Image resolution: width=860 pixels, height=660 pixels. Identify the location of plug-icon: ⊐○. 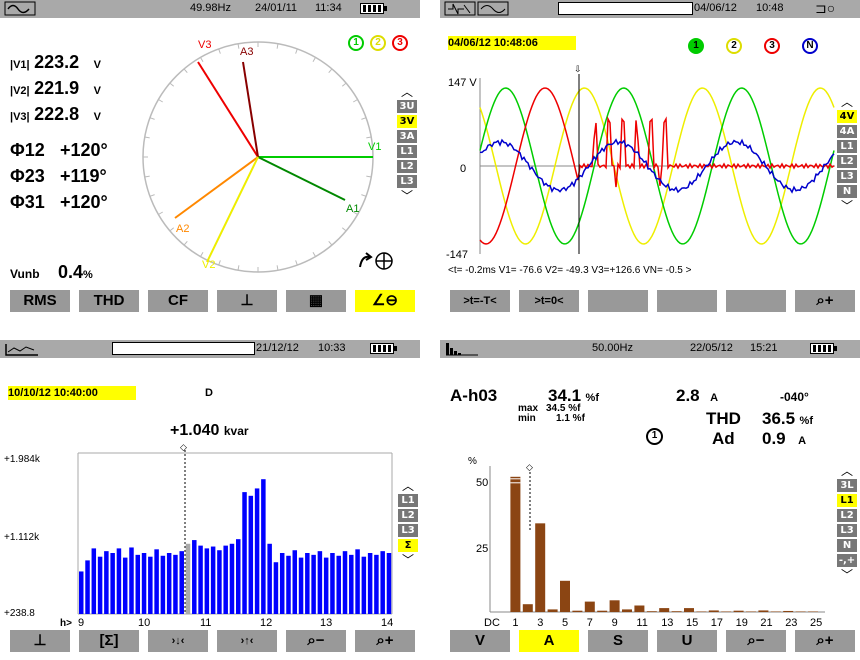
(825, 8).